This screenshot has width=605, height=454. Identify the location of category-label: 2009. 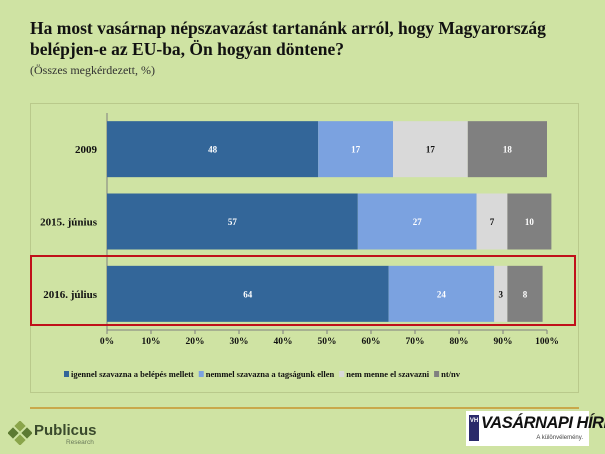
(86, 150).